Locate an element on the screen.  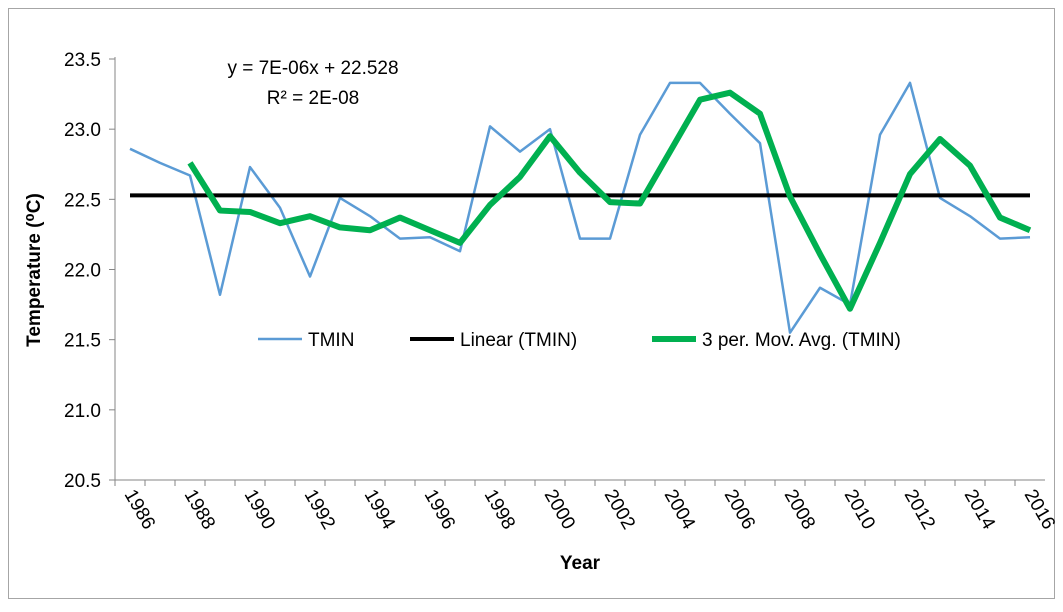
y-tick-label: 23.5 is located at coordinates (82, 60).